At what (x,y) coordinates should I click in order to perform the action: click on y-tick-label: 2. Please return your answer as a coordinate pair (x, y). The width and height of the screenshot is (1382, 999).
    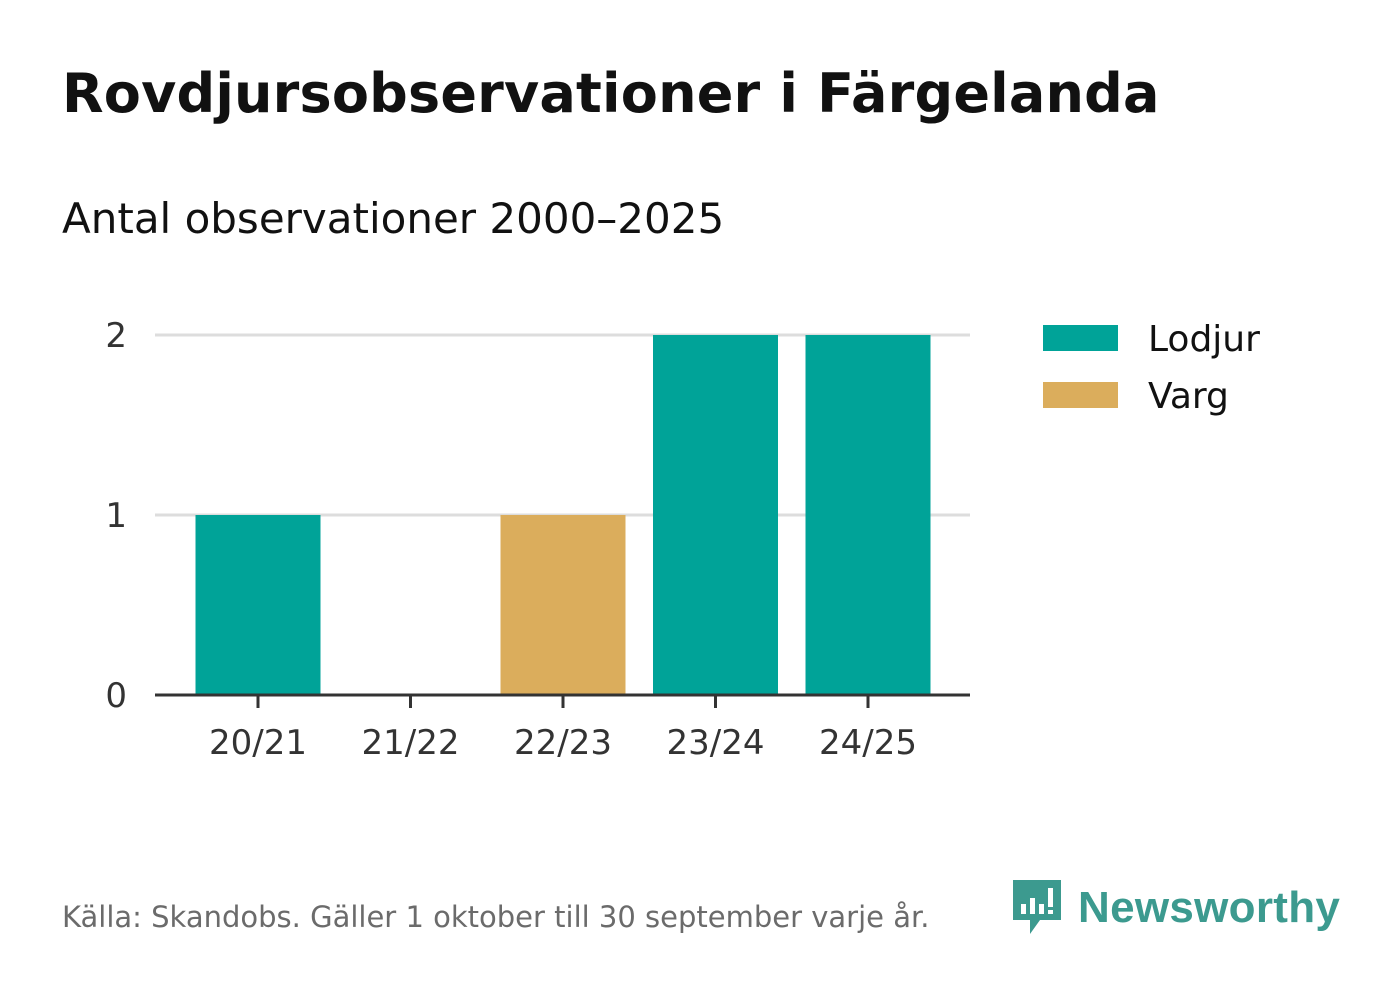
    Looking at the image, I should click on (116, 336).